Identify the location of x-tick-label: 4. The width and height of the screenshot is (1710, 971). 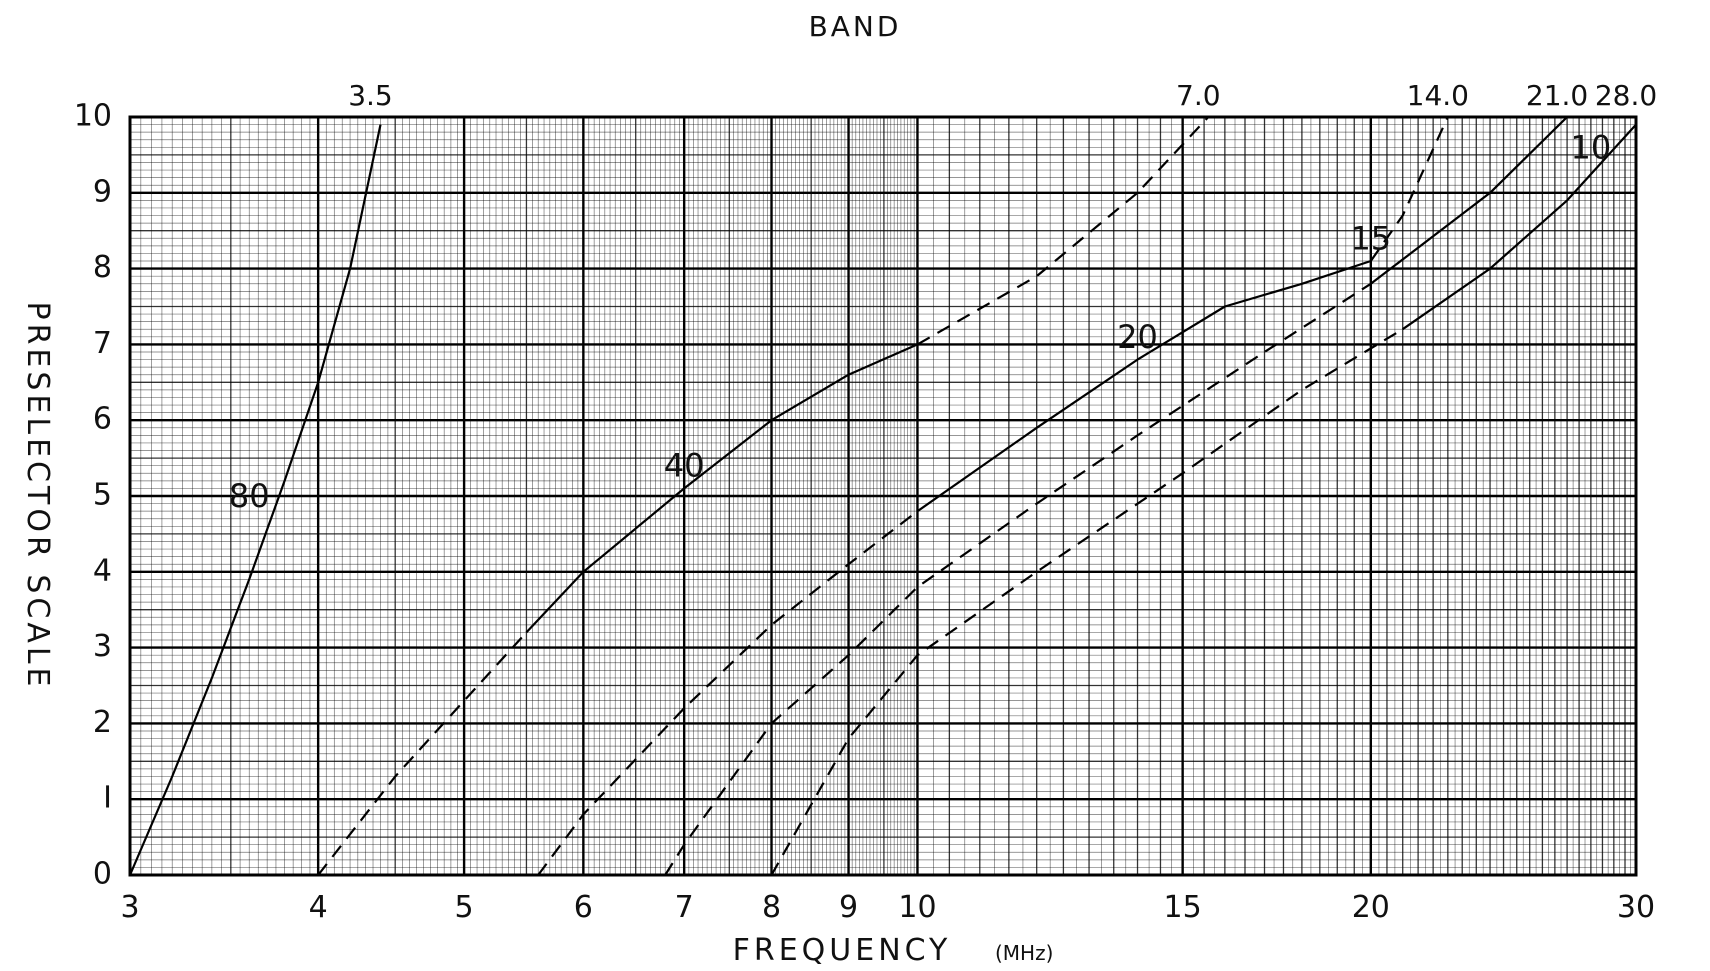
(318, 907).